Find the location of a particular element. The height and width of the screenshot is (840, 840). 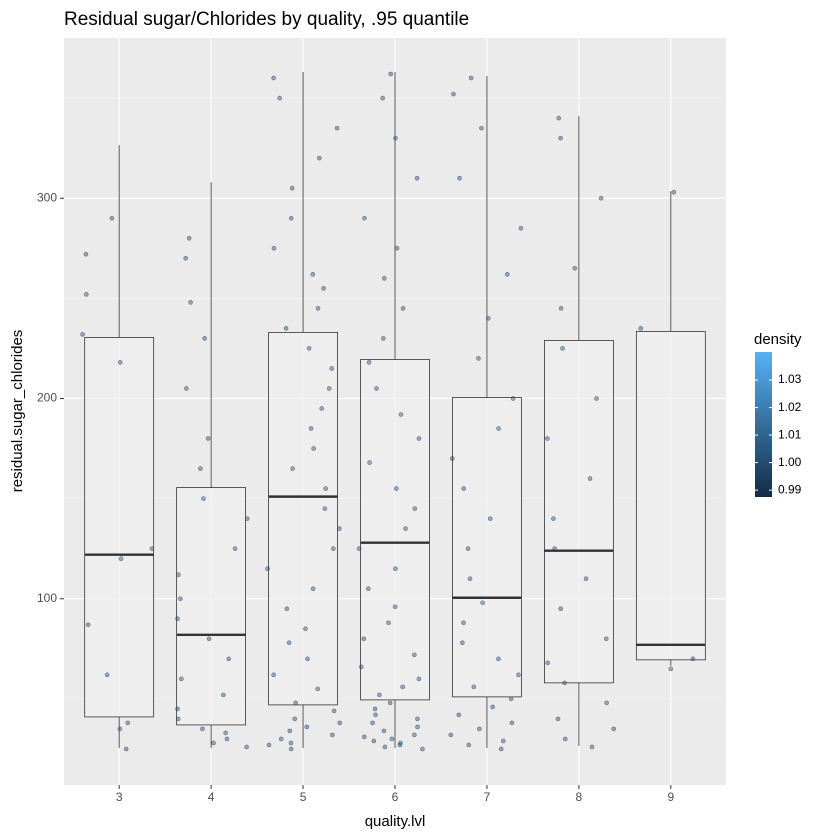

x-tick-label: 7 is located at coordinates (487, 797).